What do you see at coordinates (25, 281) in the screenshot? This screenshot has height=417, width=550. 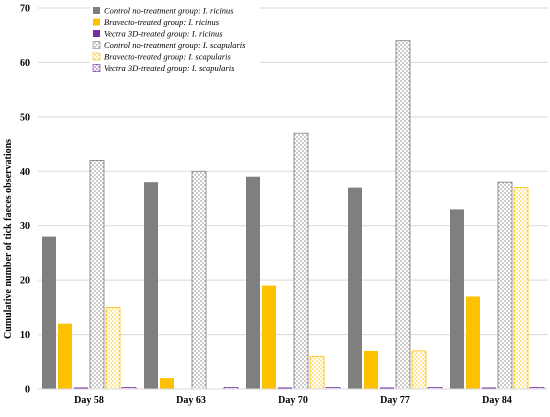 I see `y-tick-label: 20` at bounding box center [25, 281].